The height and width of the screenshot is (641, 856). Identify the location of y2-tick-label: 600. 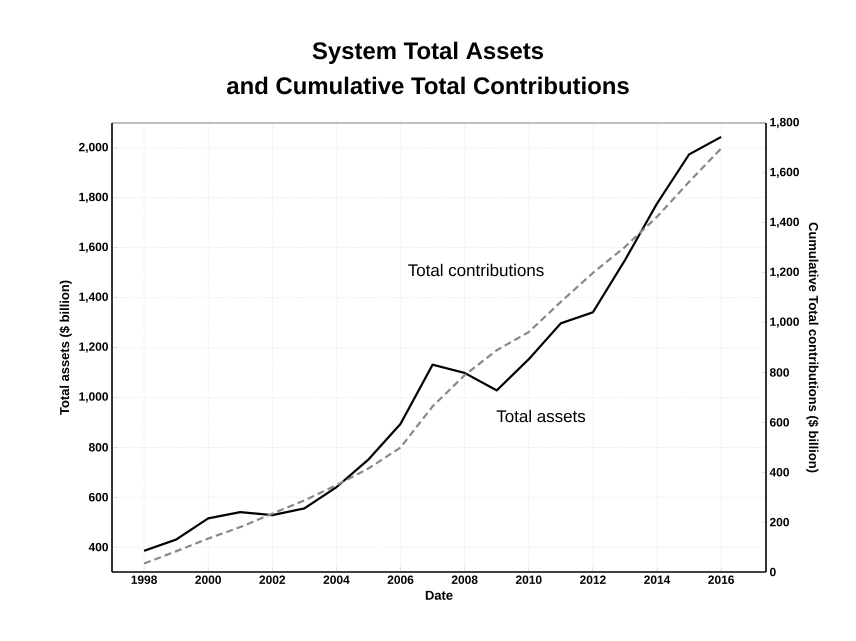
(779, 422).